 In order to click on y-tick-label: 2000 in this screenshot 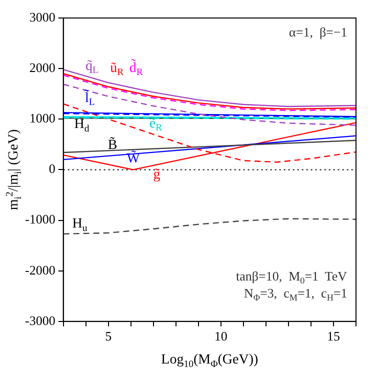, I will do `click(42, 67)`.